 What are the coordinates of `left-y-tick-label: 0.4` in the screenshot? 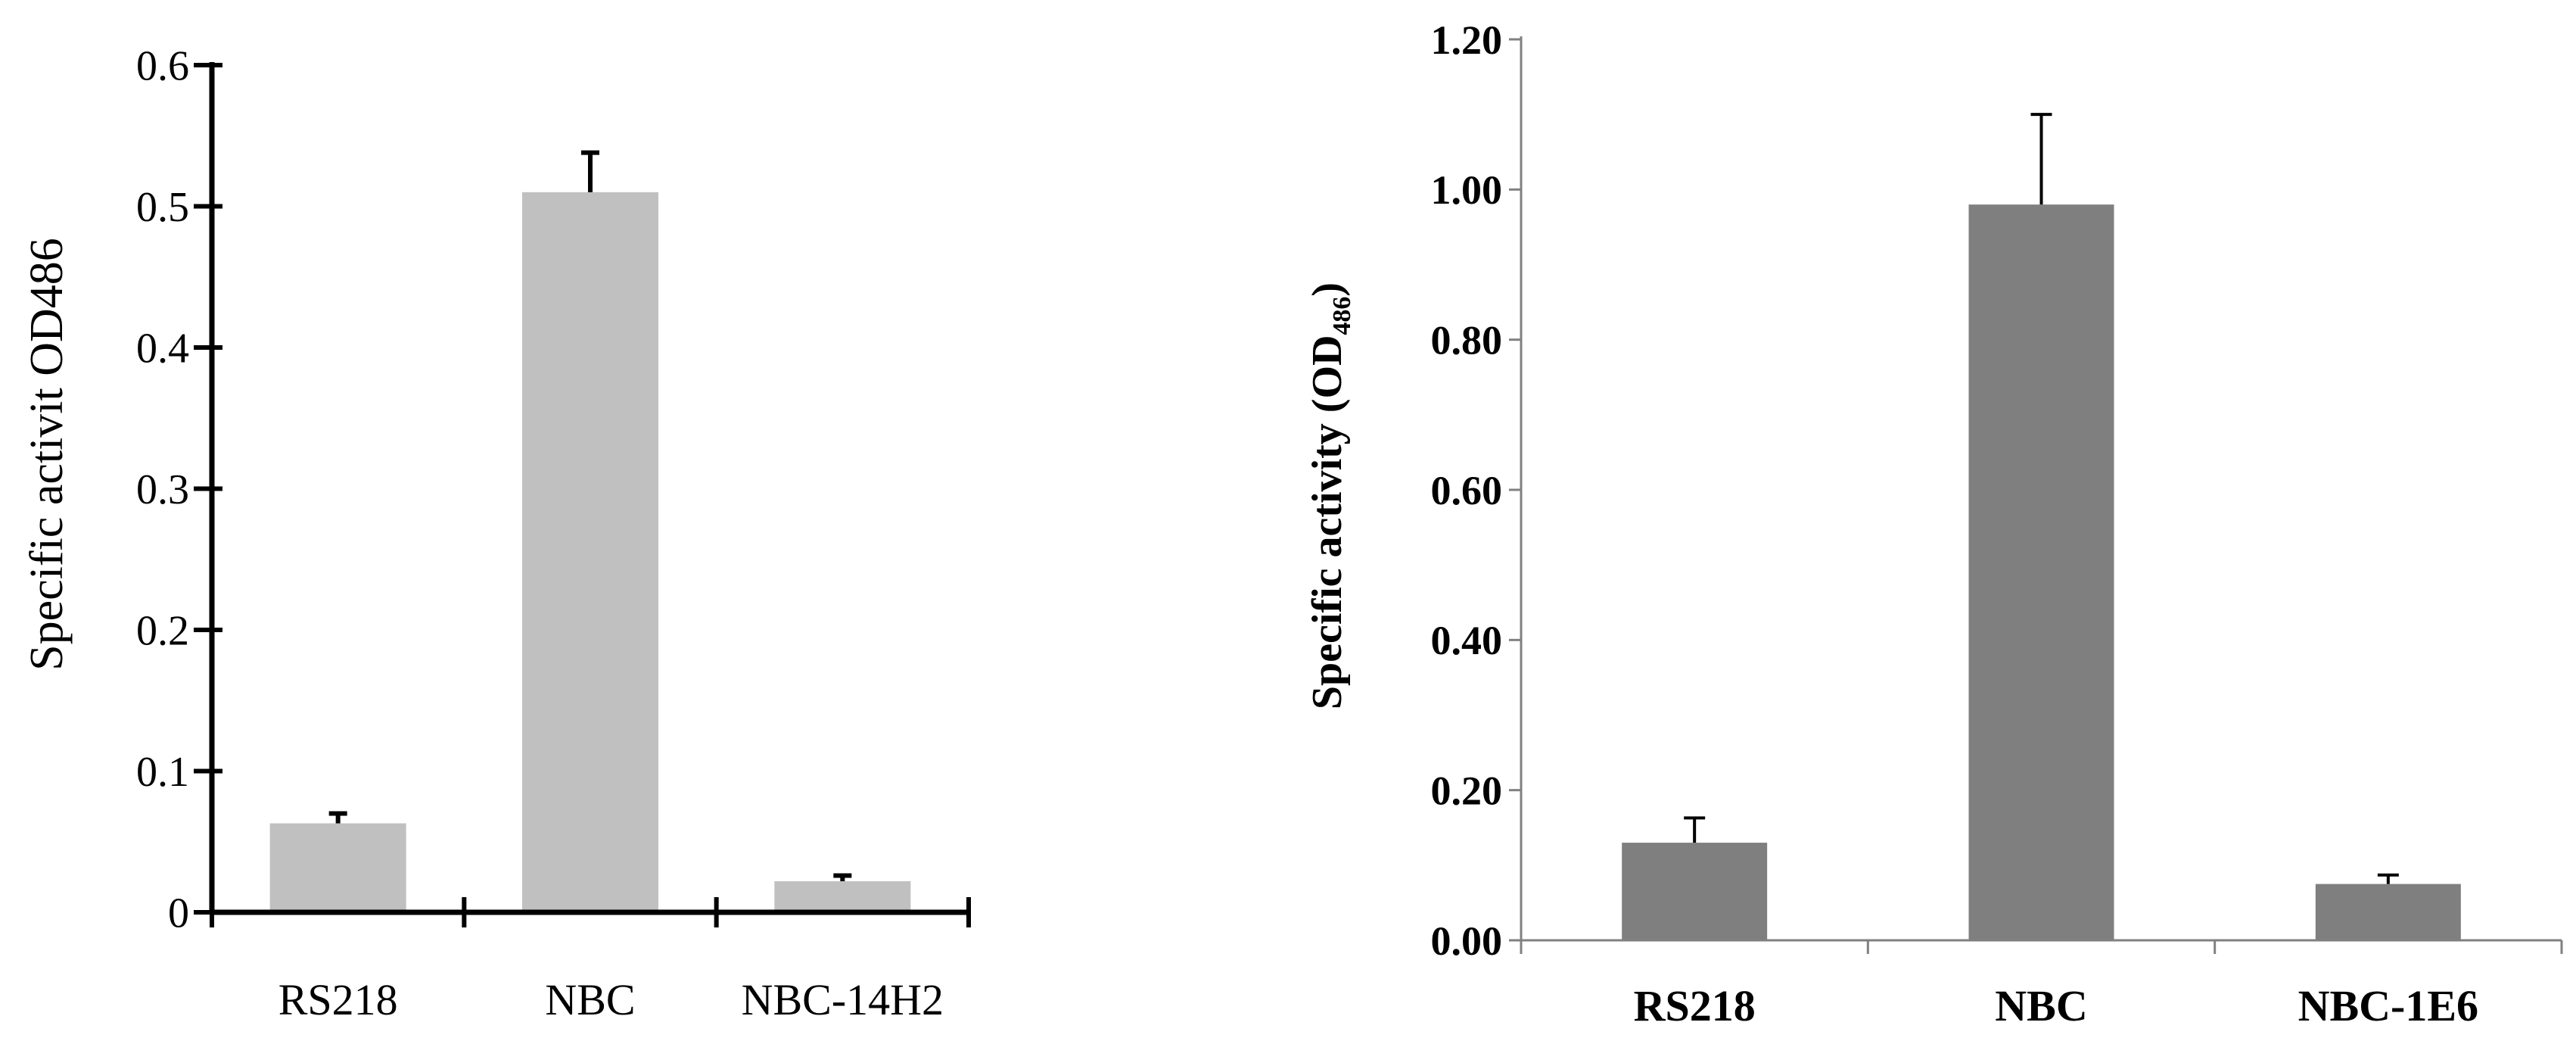 It's located at (162, 349).